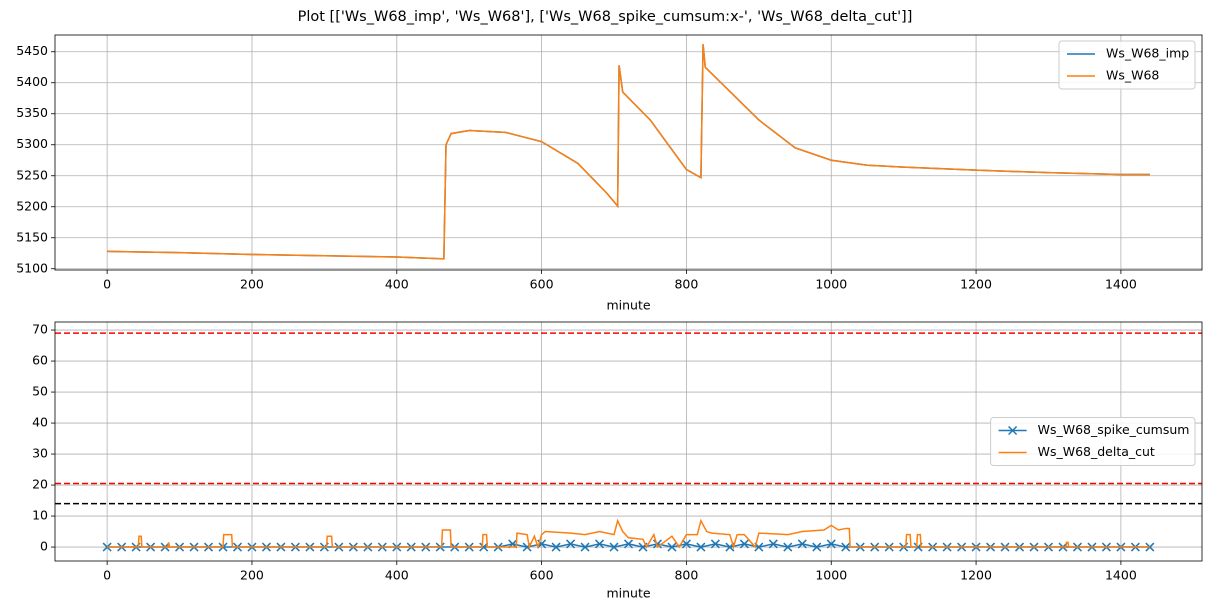  I want to click on y-tick-label: 5200, so click(32, 205).